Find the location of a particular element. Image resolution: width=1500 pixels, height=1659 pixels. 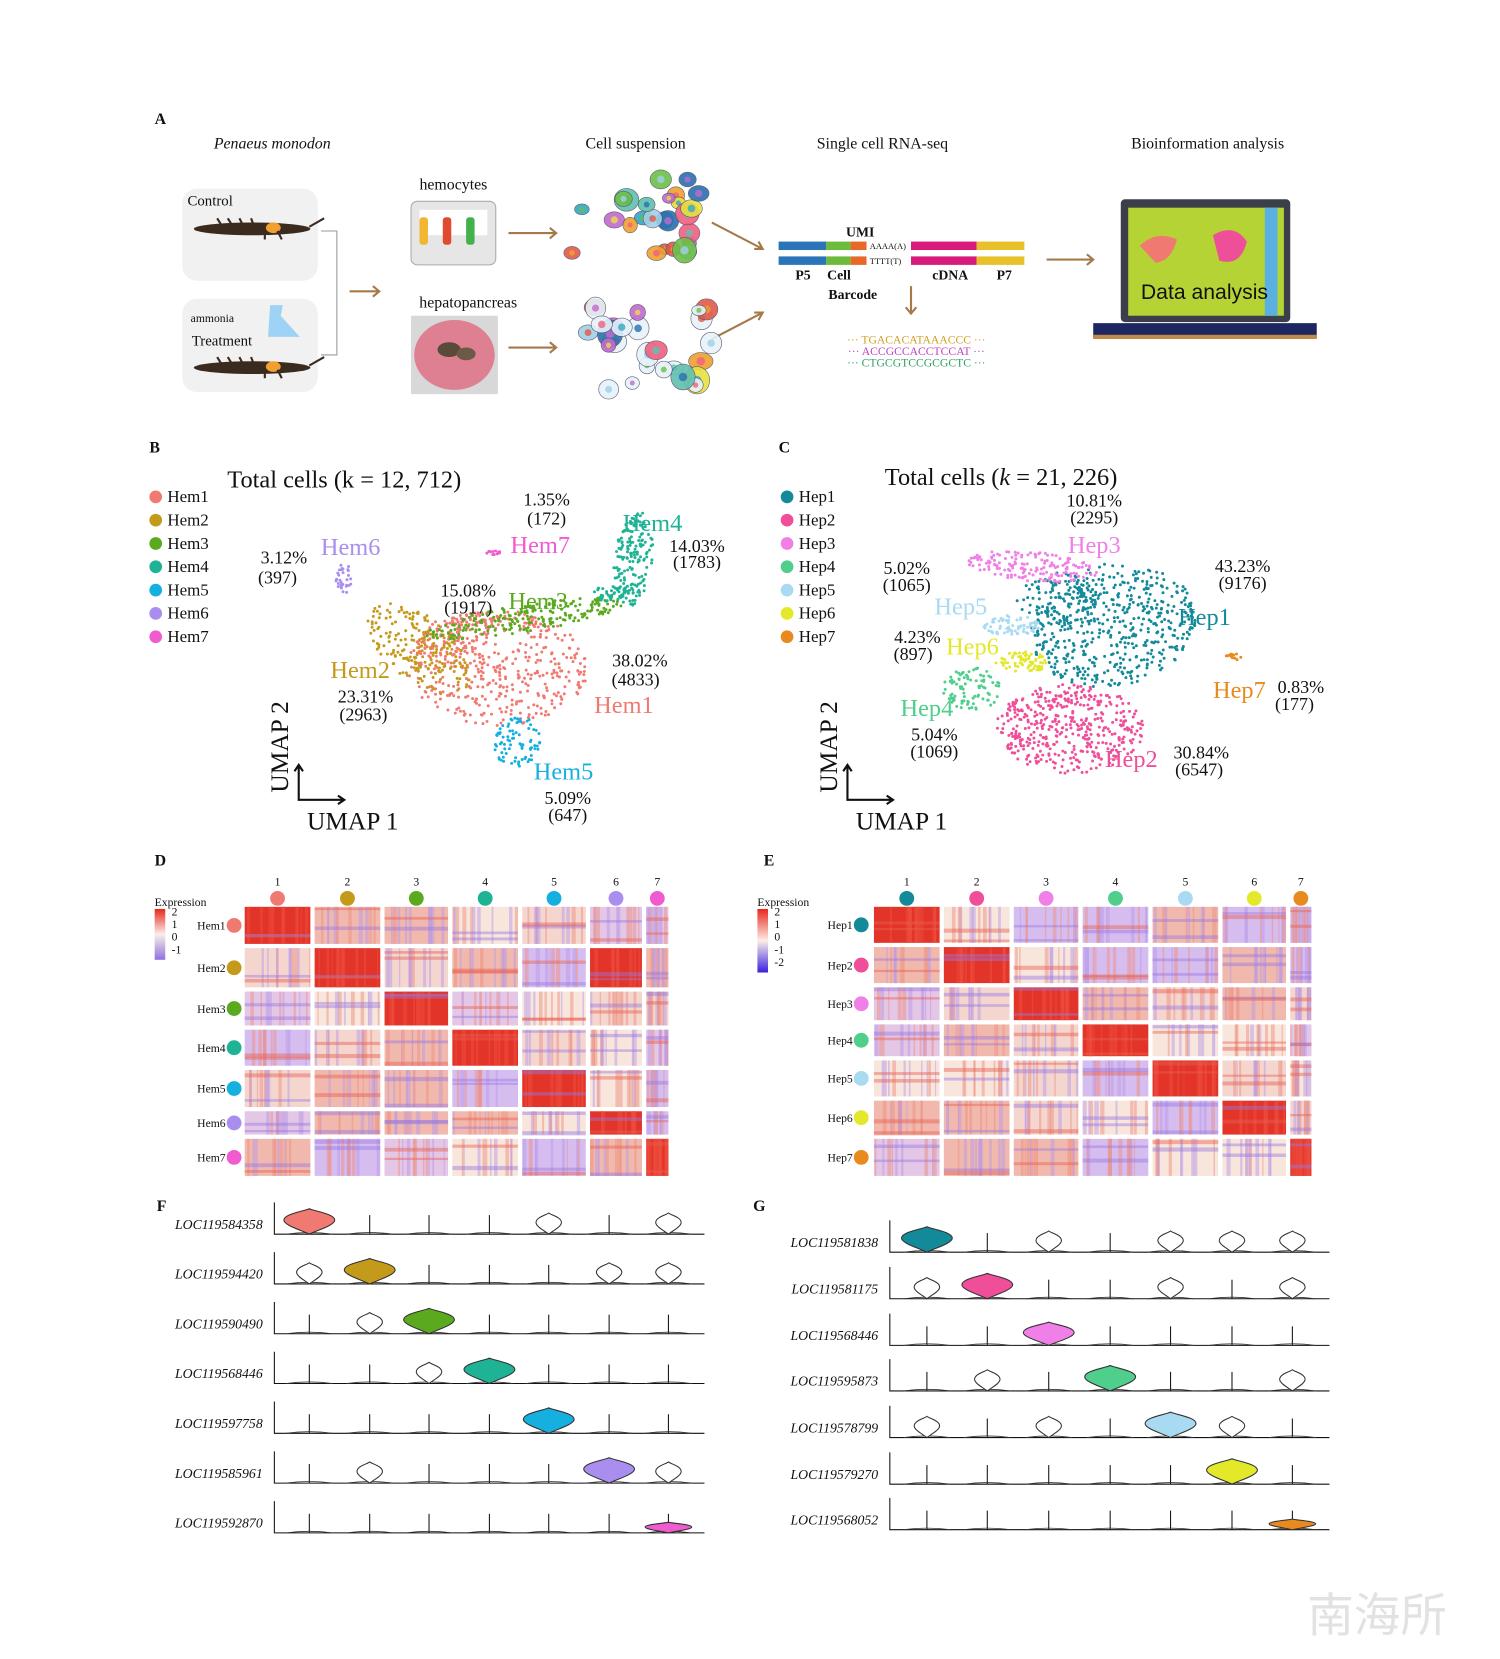

column-label: 5 is located at coordinates (1185, 882).